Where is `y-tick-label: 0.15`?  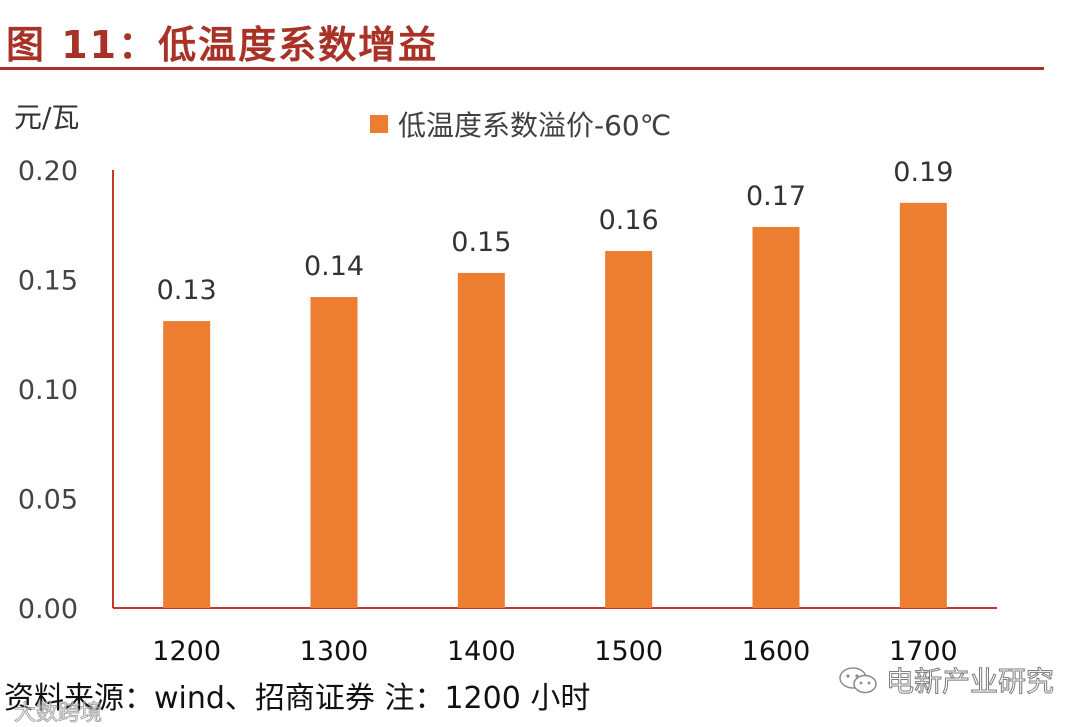 y-tick-label: 0.15 is located at coordinates (48, 281).